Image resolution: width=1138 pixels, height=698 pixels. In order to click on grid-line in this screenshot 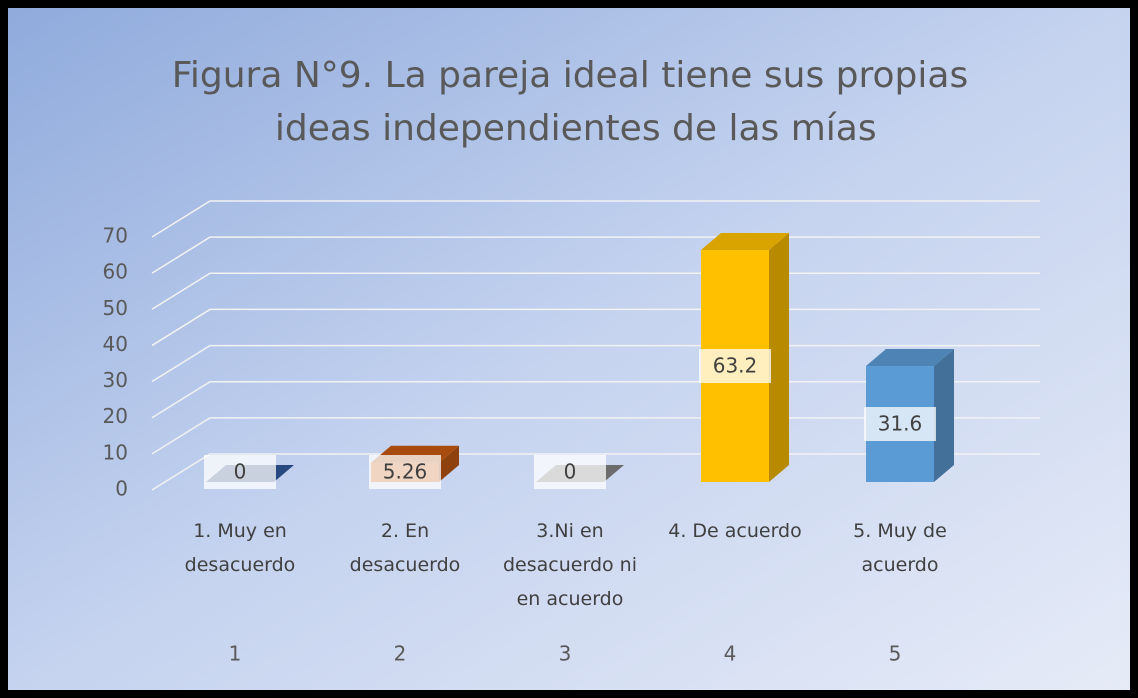, I will do `click(595, 219)`.